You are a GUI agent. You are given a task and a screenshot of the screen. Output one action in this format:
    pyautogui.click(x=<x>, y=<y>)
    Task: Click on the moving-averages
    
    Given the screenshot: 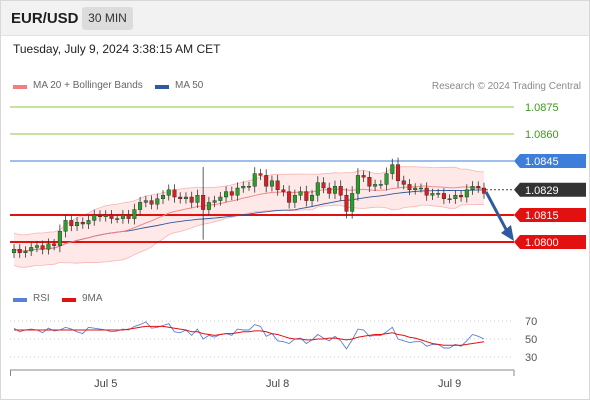 What is the action you would take?
    pyautogui.click(x=249, y=218)
    